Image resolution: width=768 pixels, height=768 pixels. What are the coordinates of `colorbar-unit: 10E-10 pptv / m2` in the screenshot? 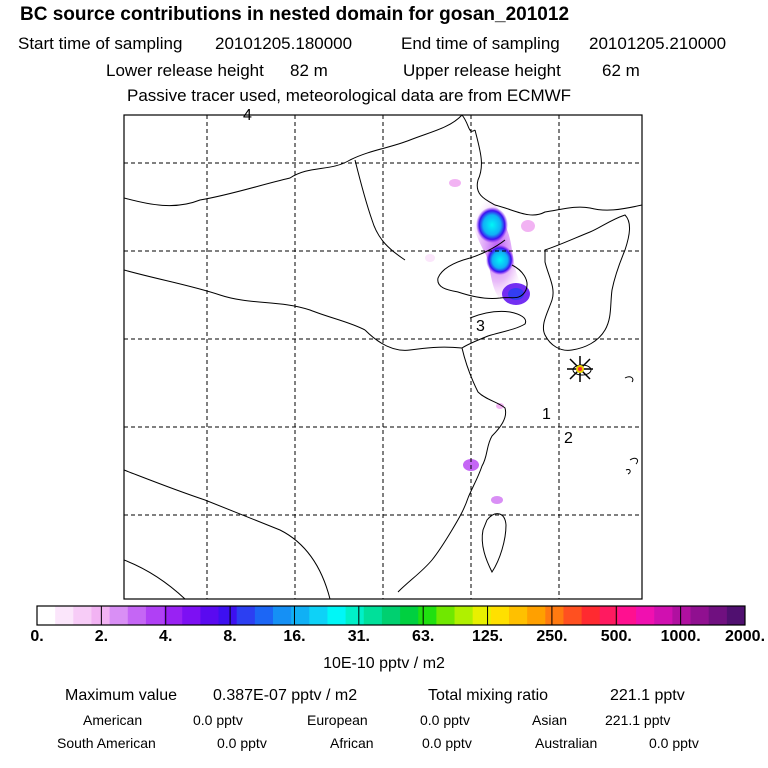 It's located at (384, 663).